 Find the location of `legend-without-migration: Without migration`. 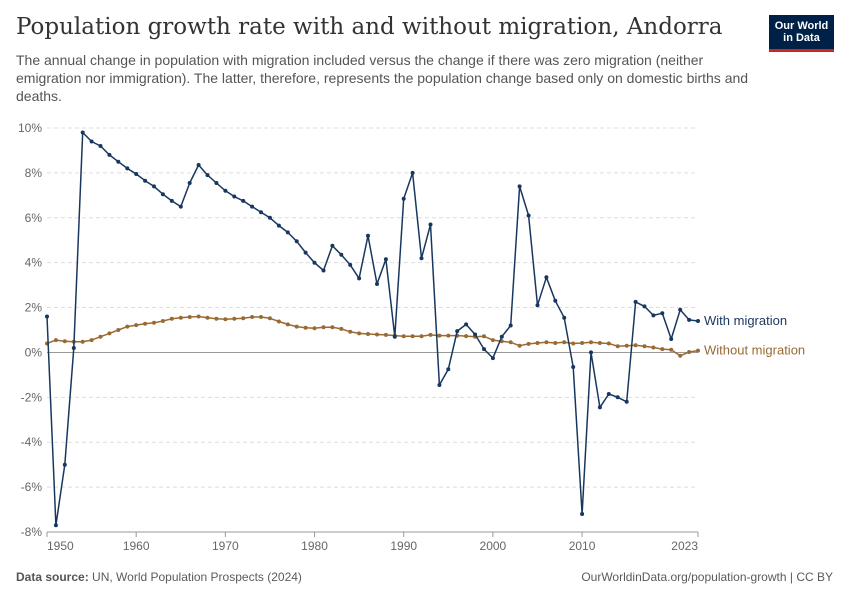

legend-without-migration: Without migration is located at coordinates (754, 350).